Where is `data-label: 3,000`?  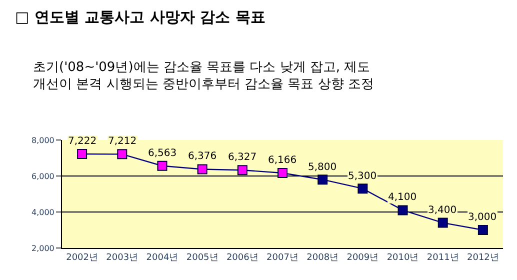 data-label: 3,000 is located at coordinates (482, 217).